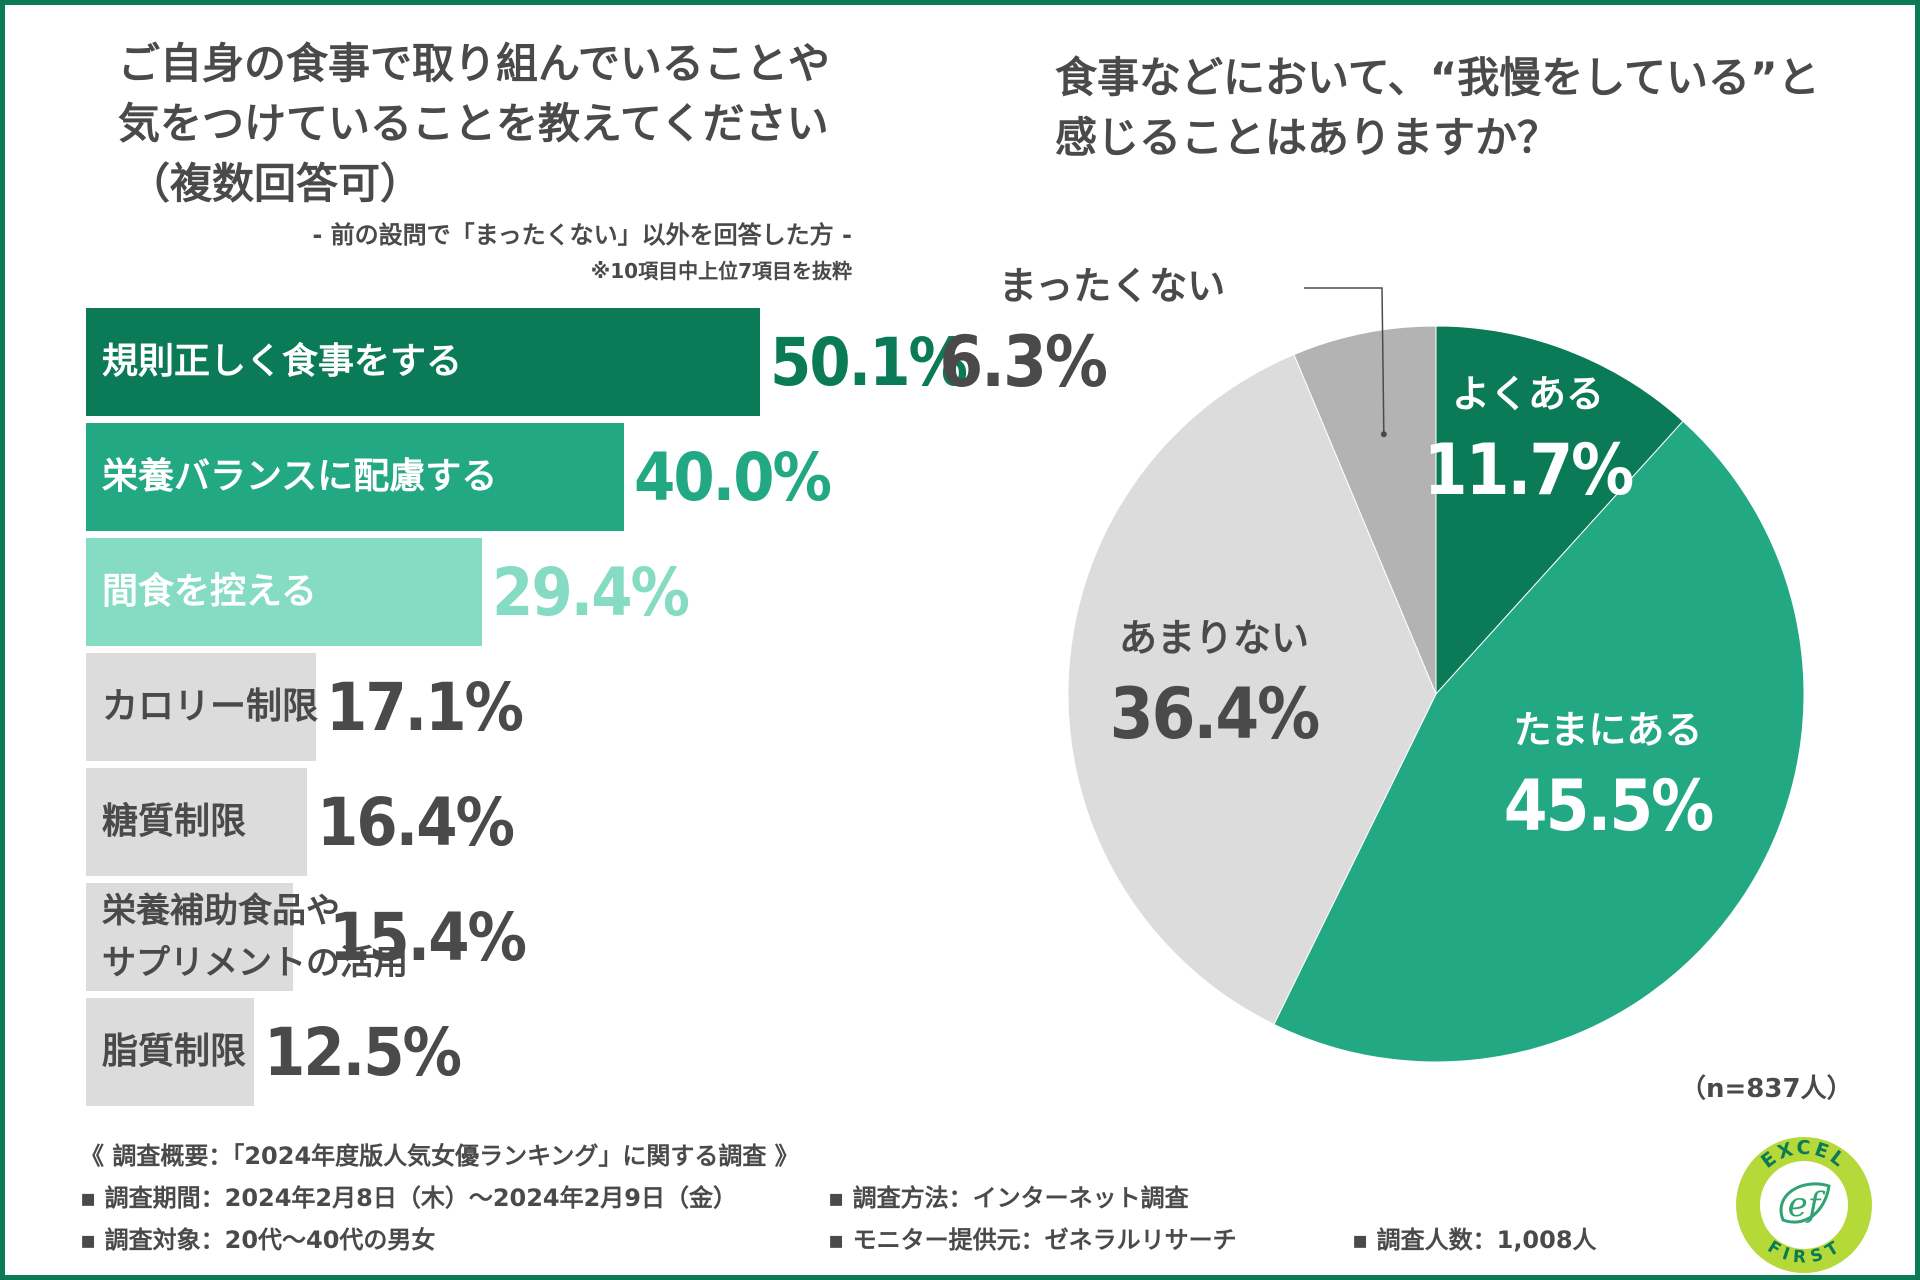  I want to click on pie-chart-title-line-1: 食事などにおいて、“我慢をしている”と, so click(1437, 77).